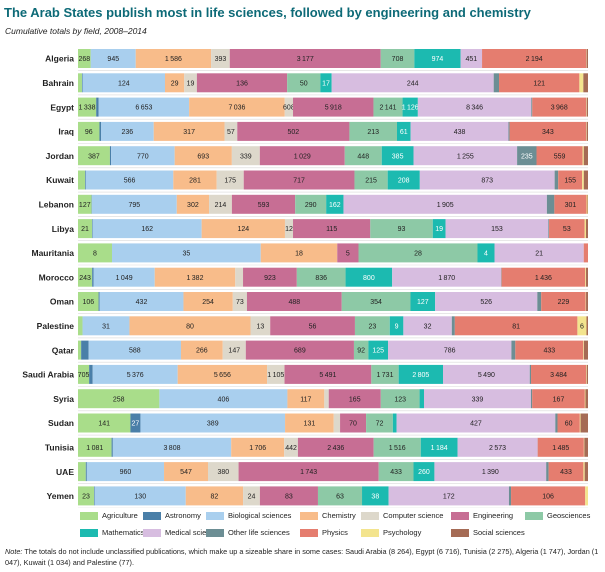  I want to click on data-label-bahrain-medical-sciences: 244, so click(413, 83).